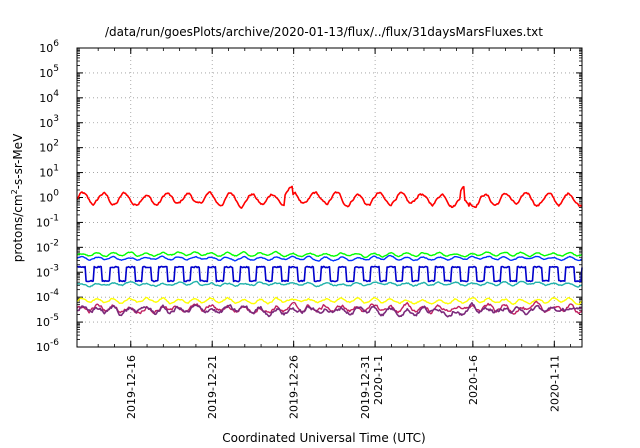  I want to click on x-tick-label: 2020-1-1, so click(378, 380).